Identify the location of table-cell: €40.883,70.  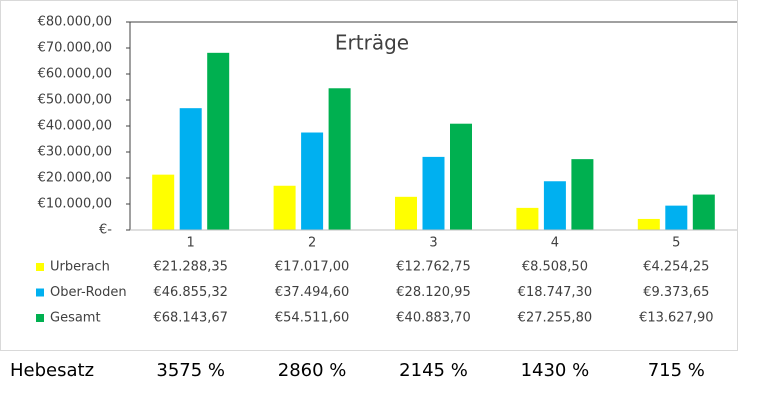
(433, 318).